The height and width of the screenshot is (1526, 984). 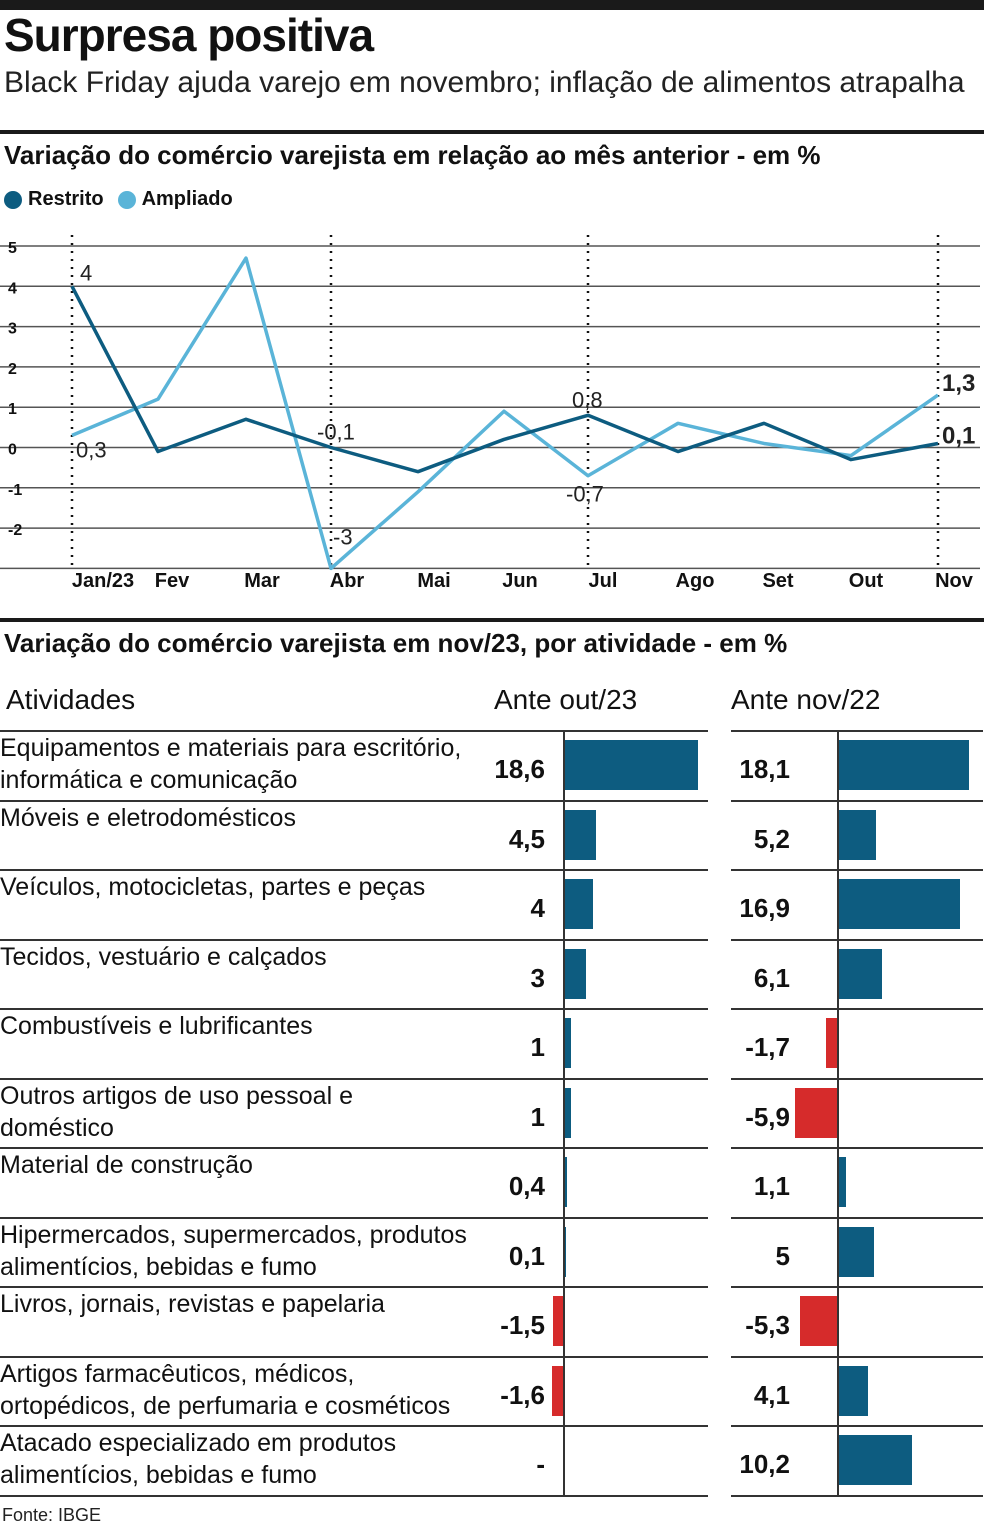 What do you see at coordinates (86, 272) in the screenshot?
I see `data-label: 4` at bounding box center [86, 272].